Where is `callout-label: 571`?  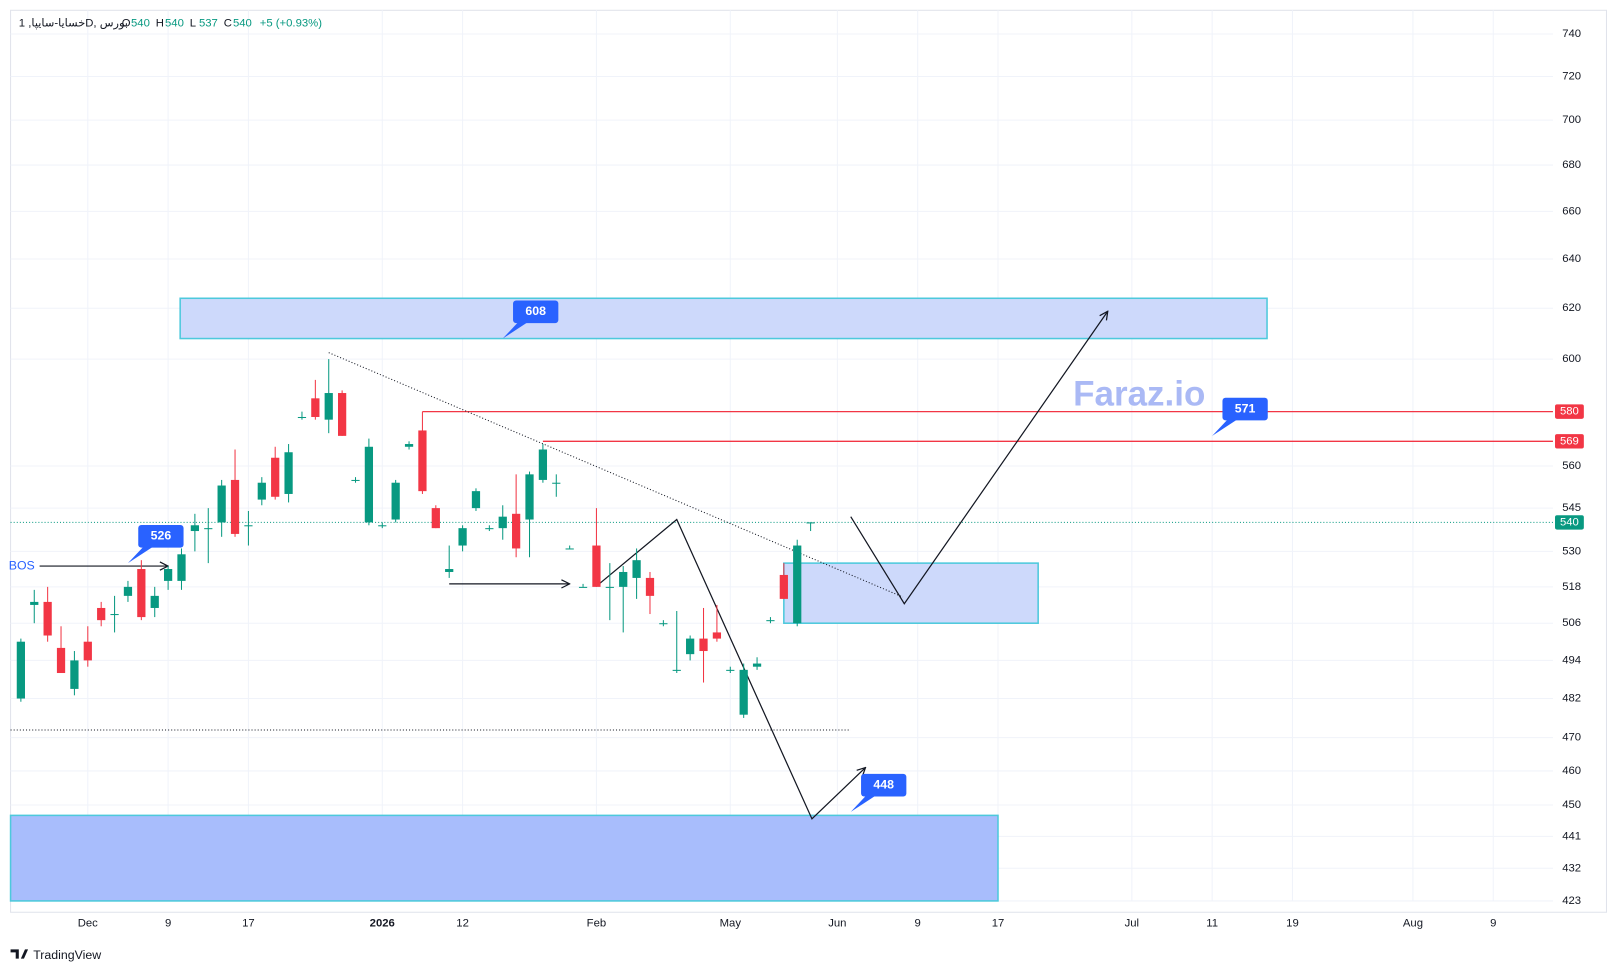
callout-label: 571 is located at coordinates (1245, 408).